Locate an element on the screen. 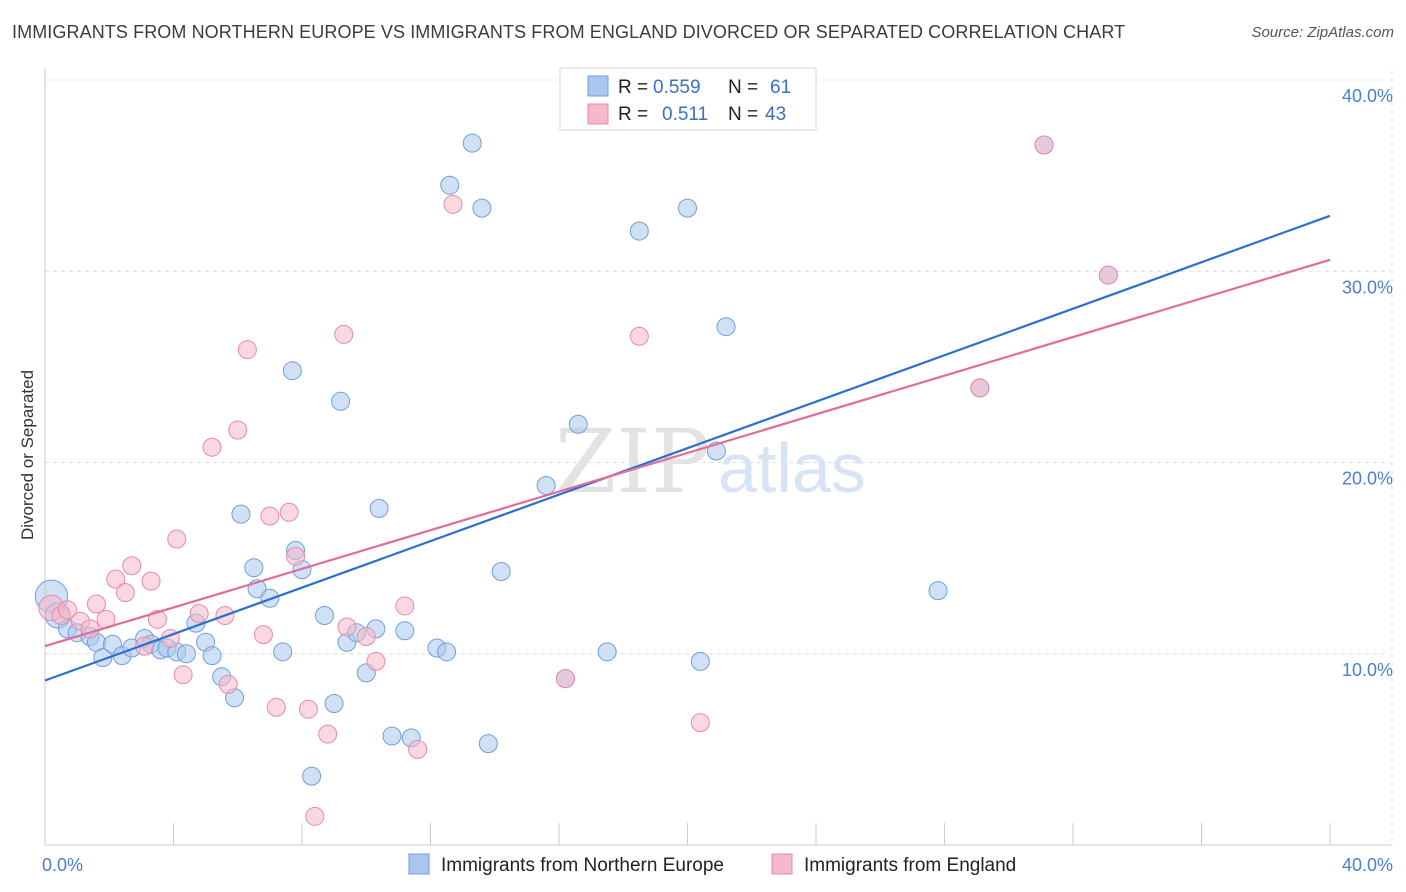 The image size is (1406, 892). y-tick-label-20: 20.0% is located at coordinates (1367, 479).